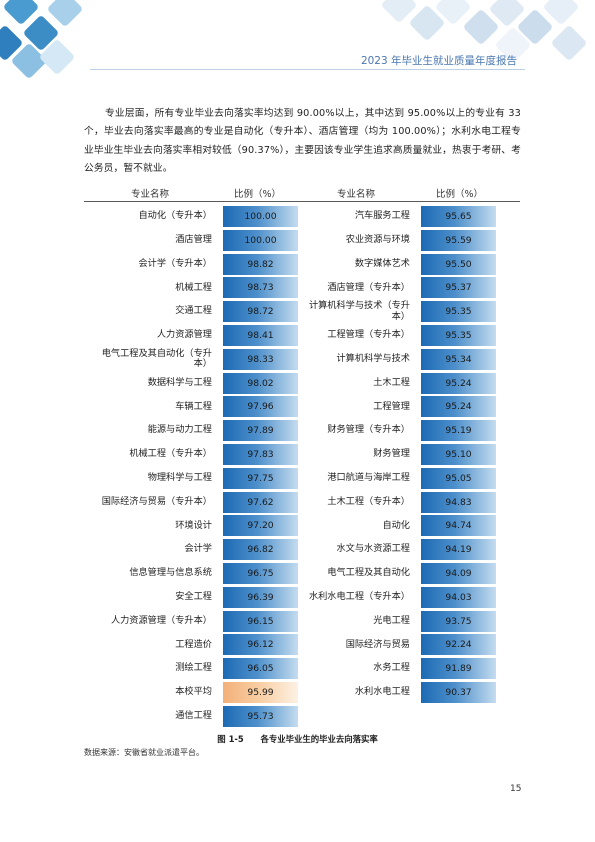 The height and width of the screenshot is (842, 595). Describe the element at coordinates (193, 692) in the screenshot. I see `major-name: 本校平均` at that location.